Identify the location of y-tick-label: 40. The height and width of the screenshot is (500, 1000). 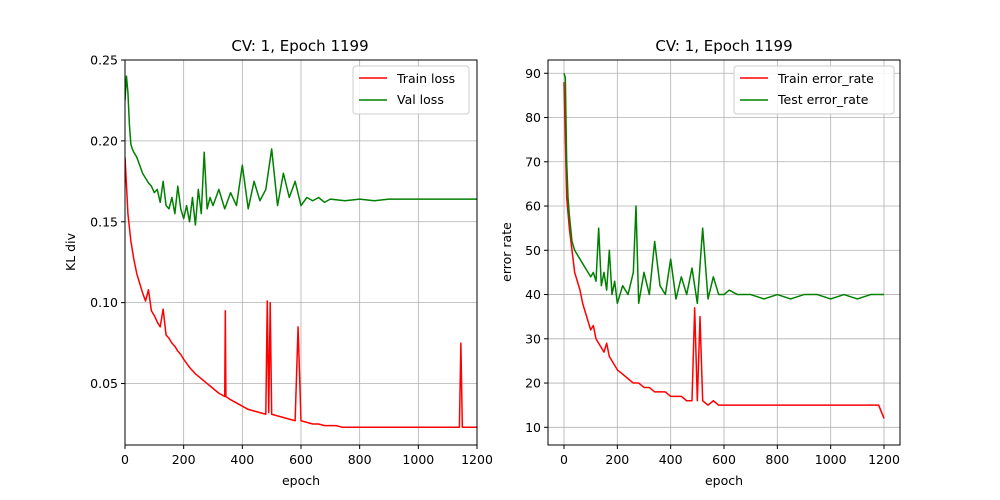
(533, 294).